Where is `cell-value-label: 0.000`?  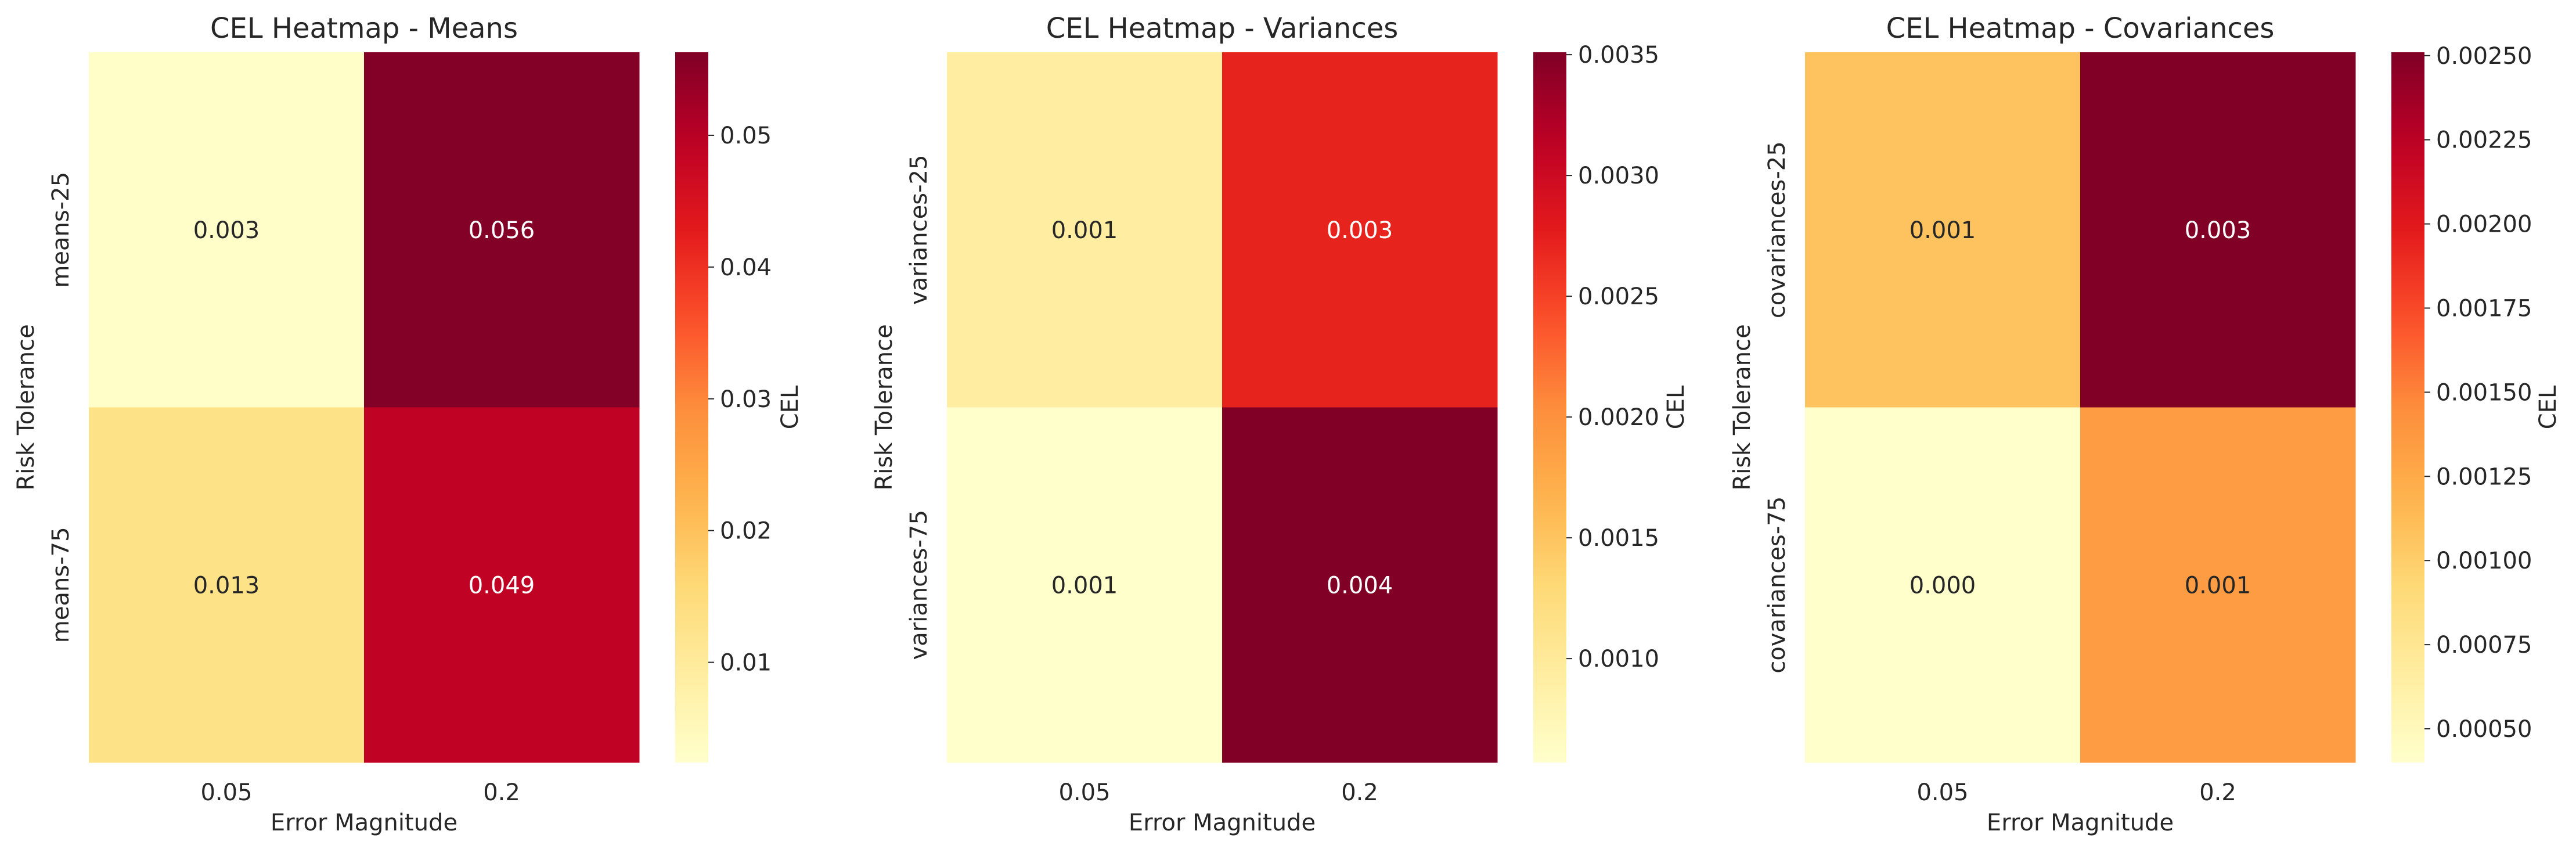 cell-value-label: 0.000 is located at coordinates (1943, 585).